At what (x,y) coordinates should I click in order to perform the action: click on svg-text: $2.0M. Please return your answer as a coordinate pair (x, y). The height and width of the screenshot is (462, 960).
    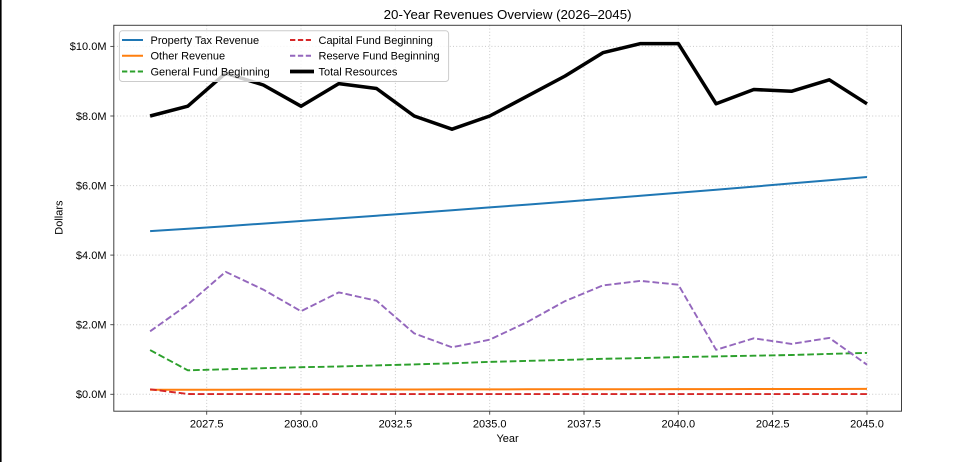
    Looking at the image, I should click on (91, 326).